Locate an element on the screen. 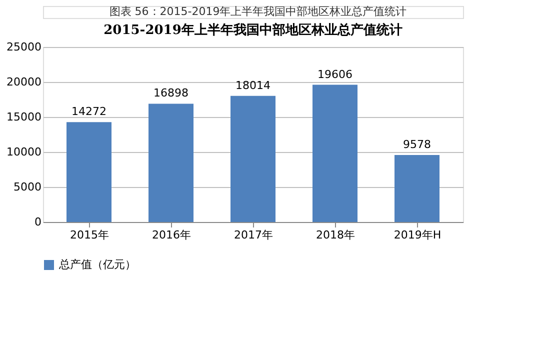 This screenshot has height=340, width=550. data-label: 16898 is located at coordinates (171, 93).